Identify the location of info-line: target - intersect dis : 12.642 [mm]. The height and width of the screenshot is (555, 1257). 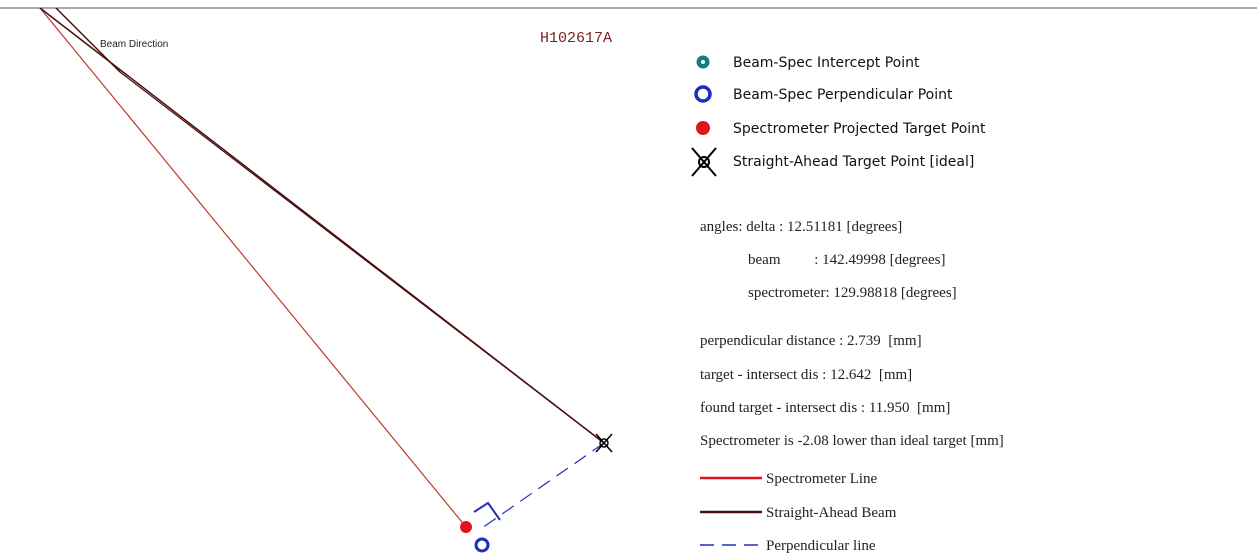
(806, 375).